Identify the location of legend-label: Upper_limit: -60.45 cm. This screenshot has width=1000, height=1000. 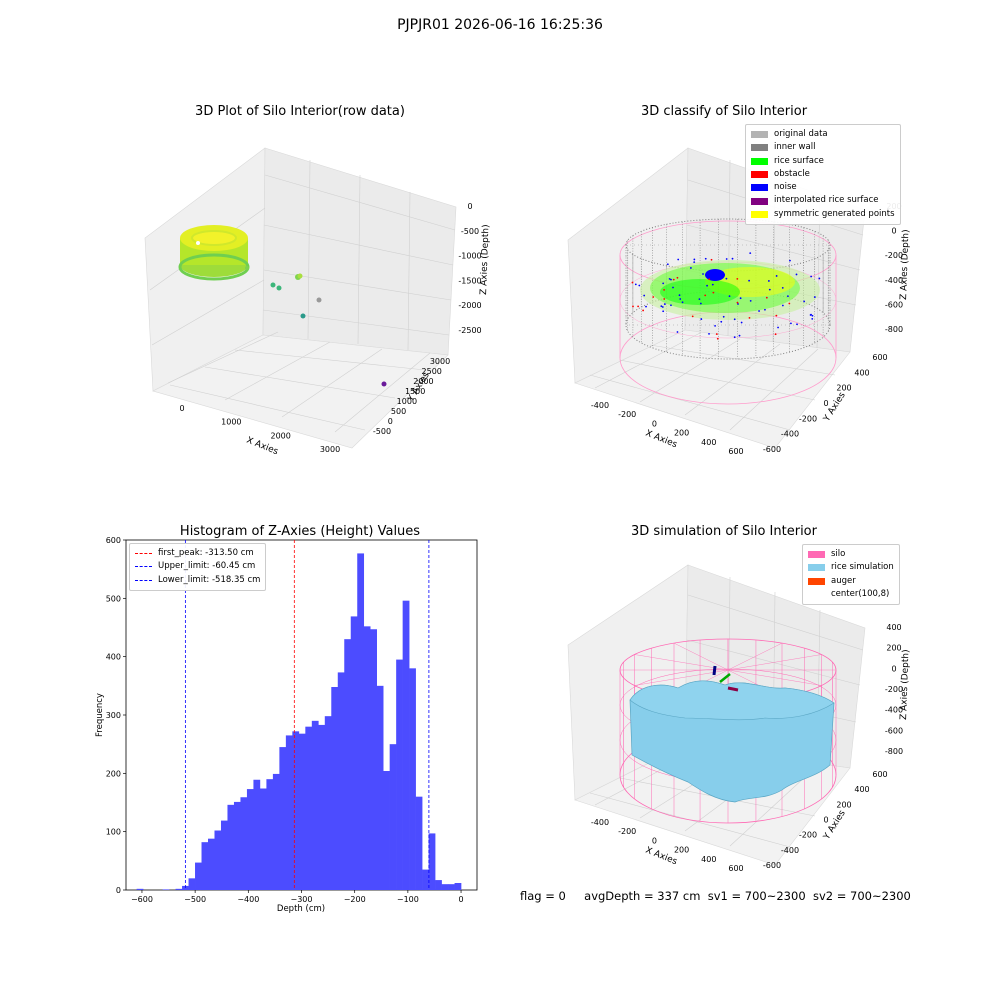
(207, 566).